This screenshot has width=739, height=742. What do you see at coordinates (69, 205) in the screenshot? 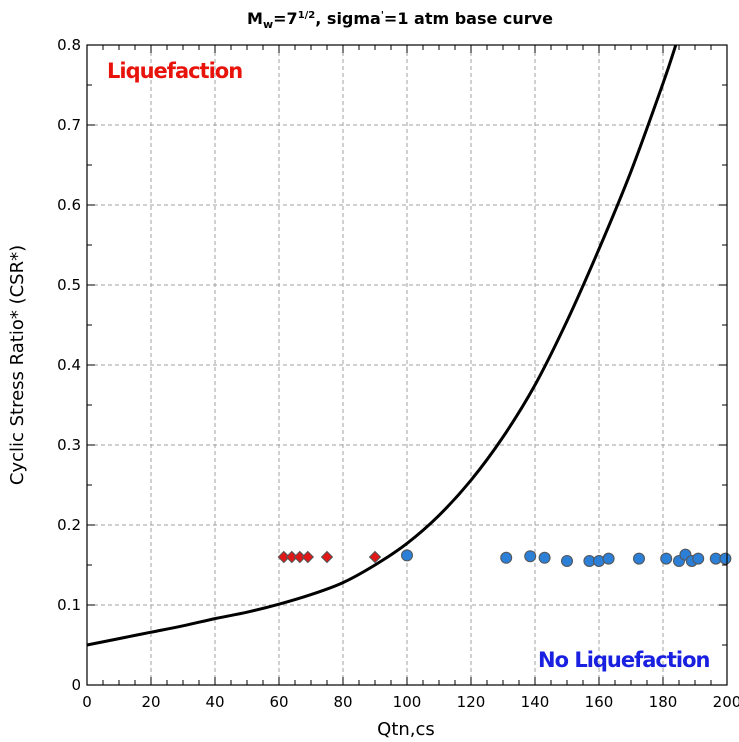
I see `y-tick-label: 0.6` at bounding box center [69, 205].